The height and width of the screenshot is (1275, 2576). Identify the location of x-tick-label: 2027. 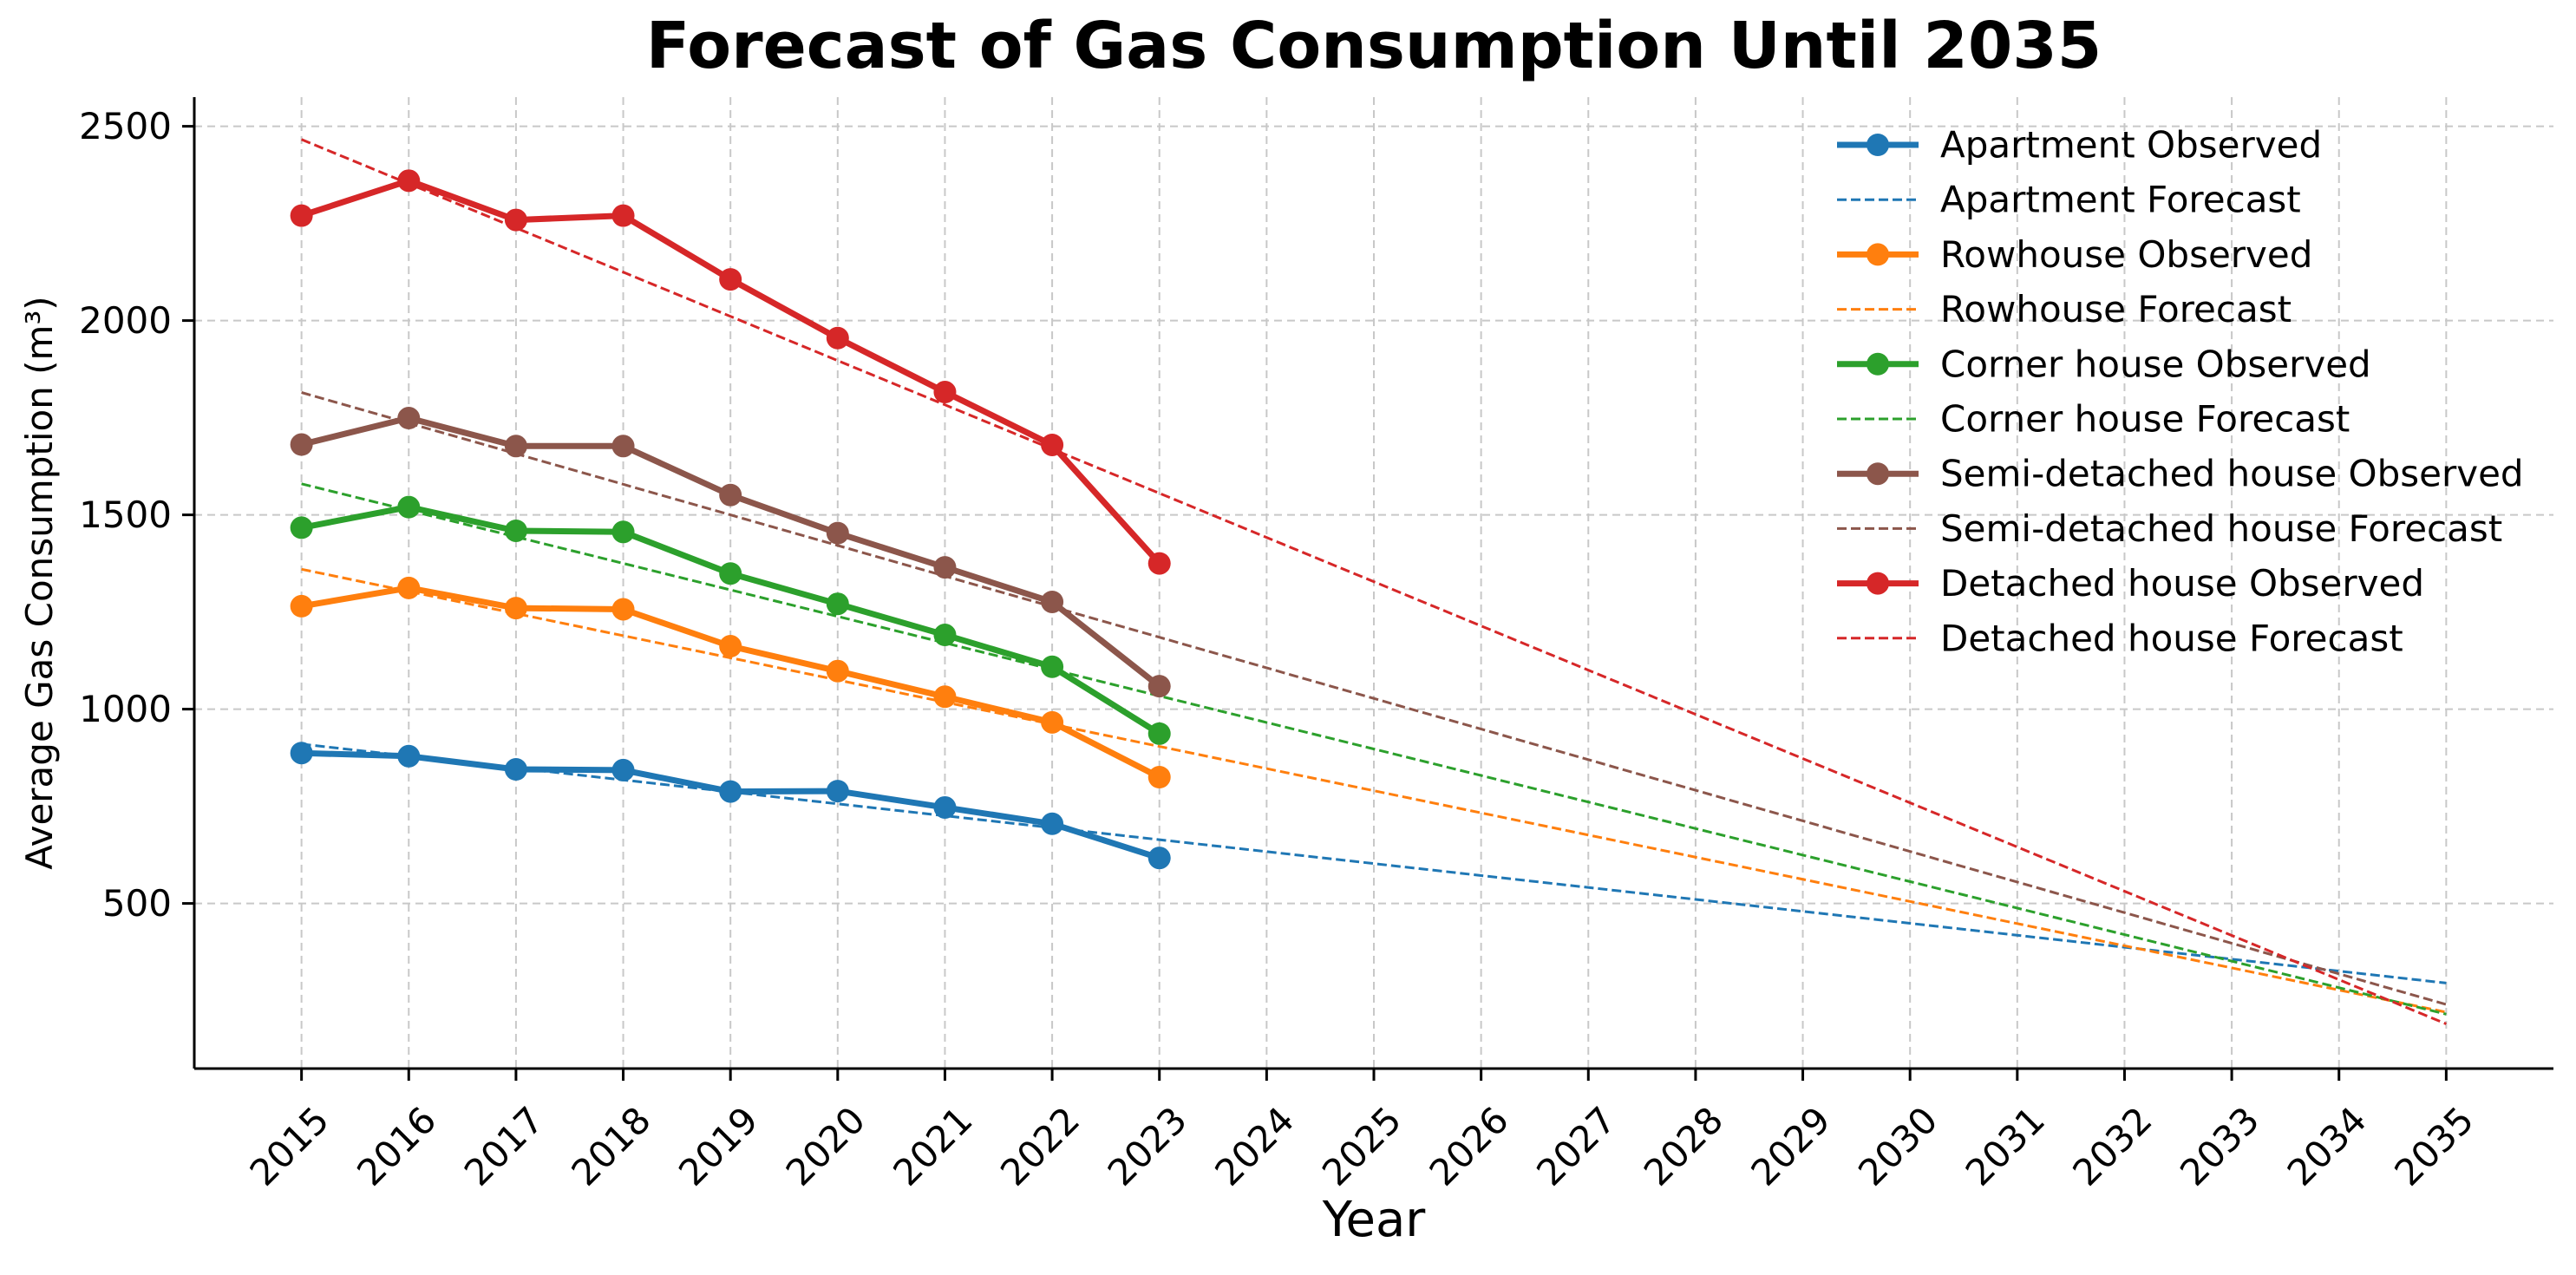
(1576, 1145).